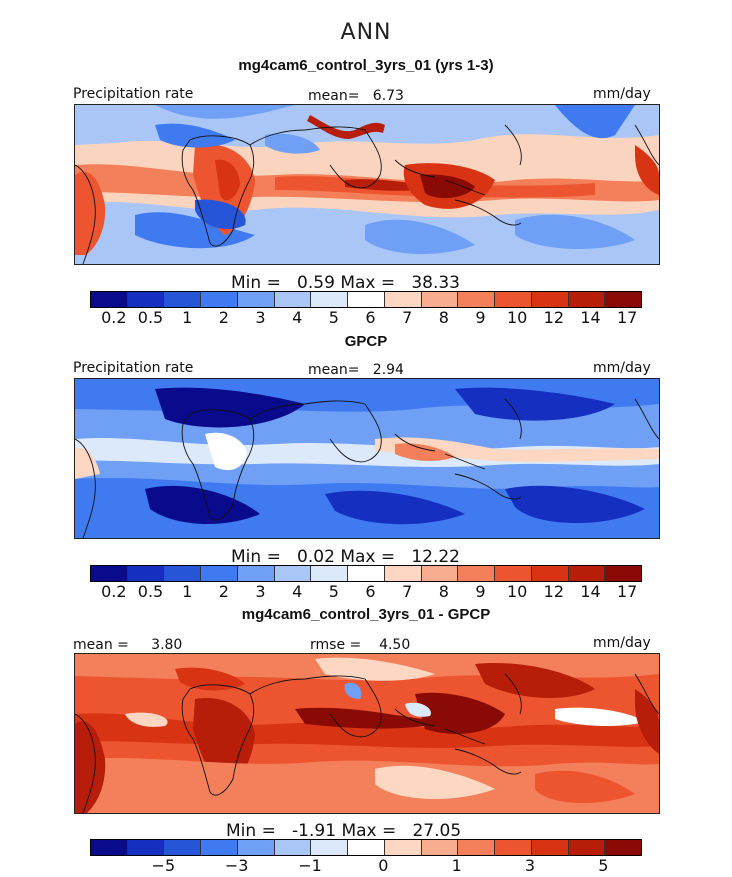 The image size is (732, 877). What do you see at coordinates (344, 831) in the screenshot?
I see `panel3-minmax: Min = -1.91 Max = 27.05` at bounding box center [344, 831].